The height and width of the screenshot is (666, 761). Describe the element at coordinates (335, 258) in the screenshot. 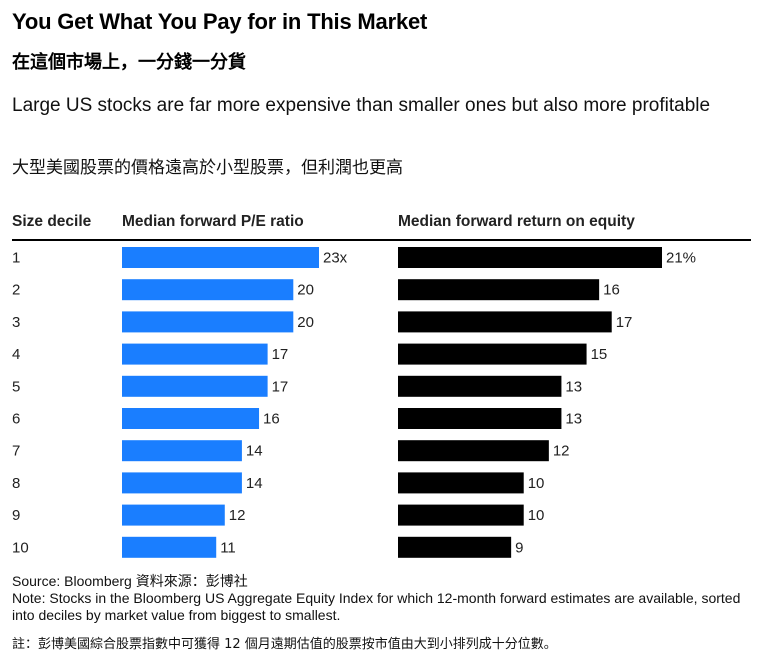

I see `pe-value-label: 23x` at that location.